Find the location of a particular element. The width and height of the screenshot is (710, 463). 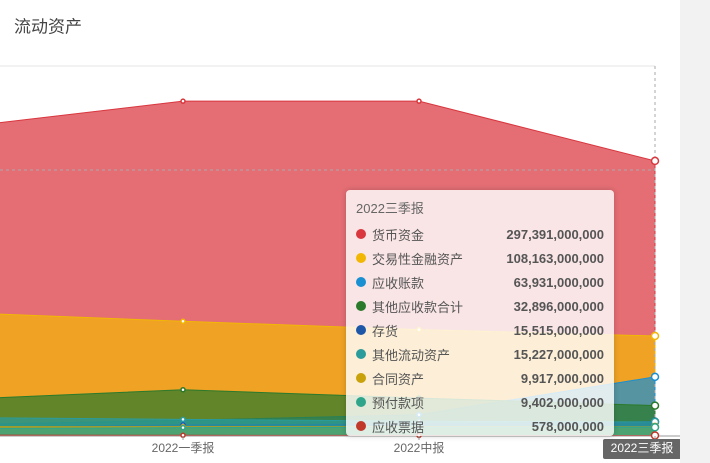

tooltip-row: 应收账款 63,931,000,000 is located at coordinates (480, 282).